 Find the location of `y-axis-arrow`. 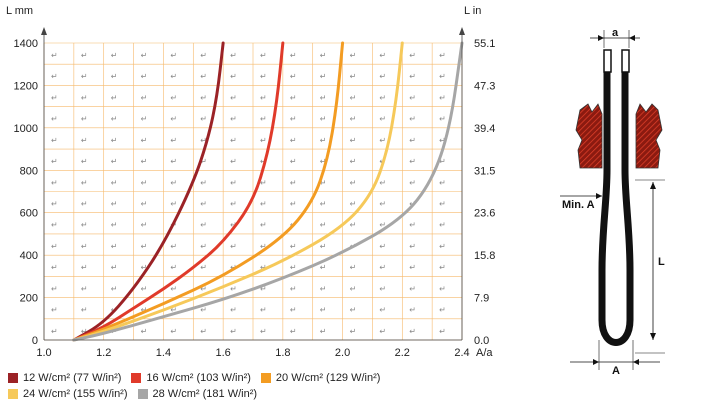

y-axis-arrow is located at coordinates (44, 31).